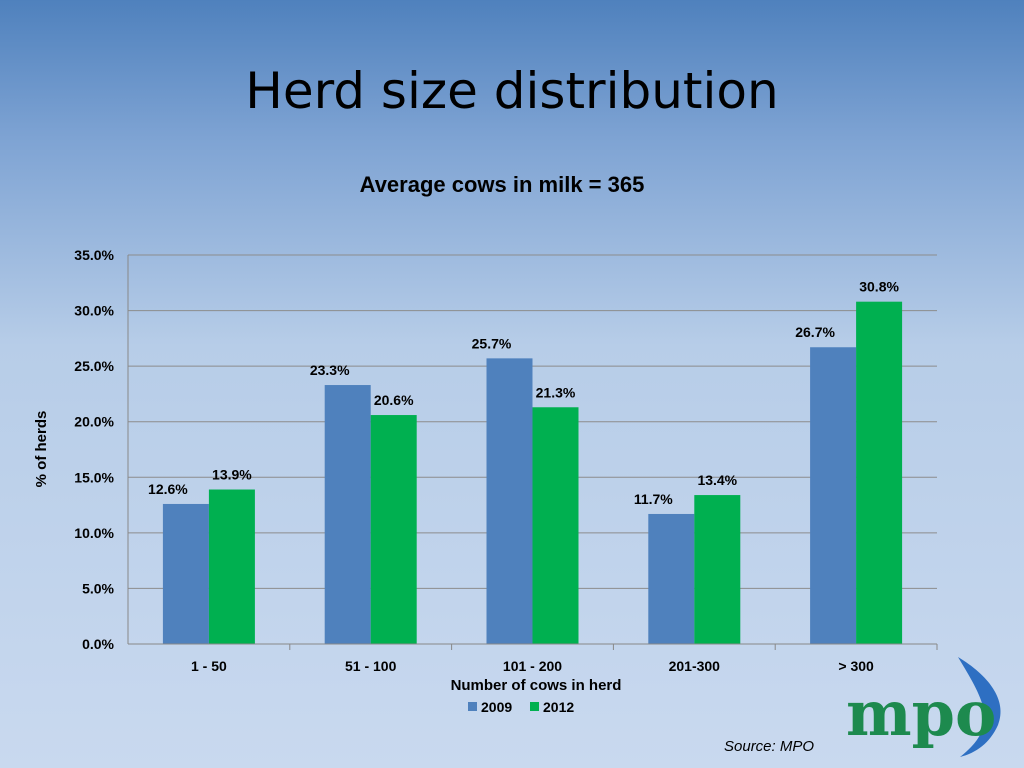 Image resolution: width=1024 pixels, height=768 pixels. What do you see at coordinates (879, 287) in the screenshot?
I see `data-label: 30.8%` at bounding box center [879, 287].